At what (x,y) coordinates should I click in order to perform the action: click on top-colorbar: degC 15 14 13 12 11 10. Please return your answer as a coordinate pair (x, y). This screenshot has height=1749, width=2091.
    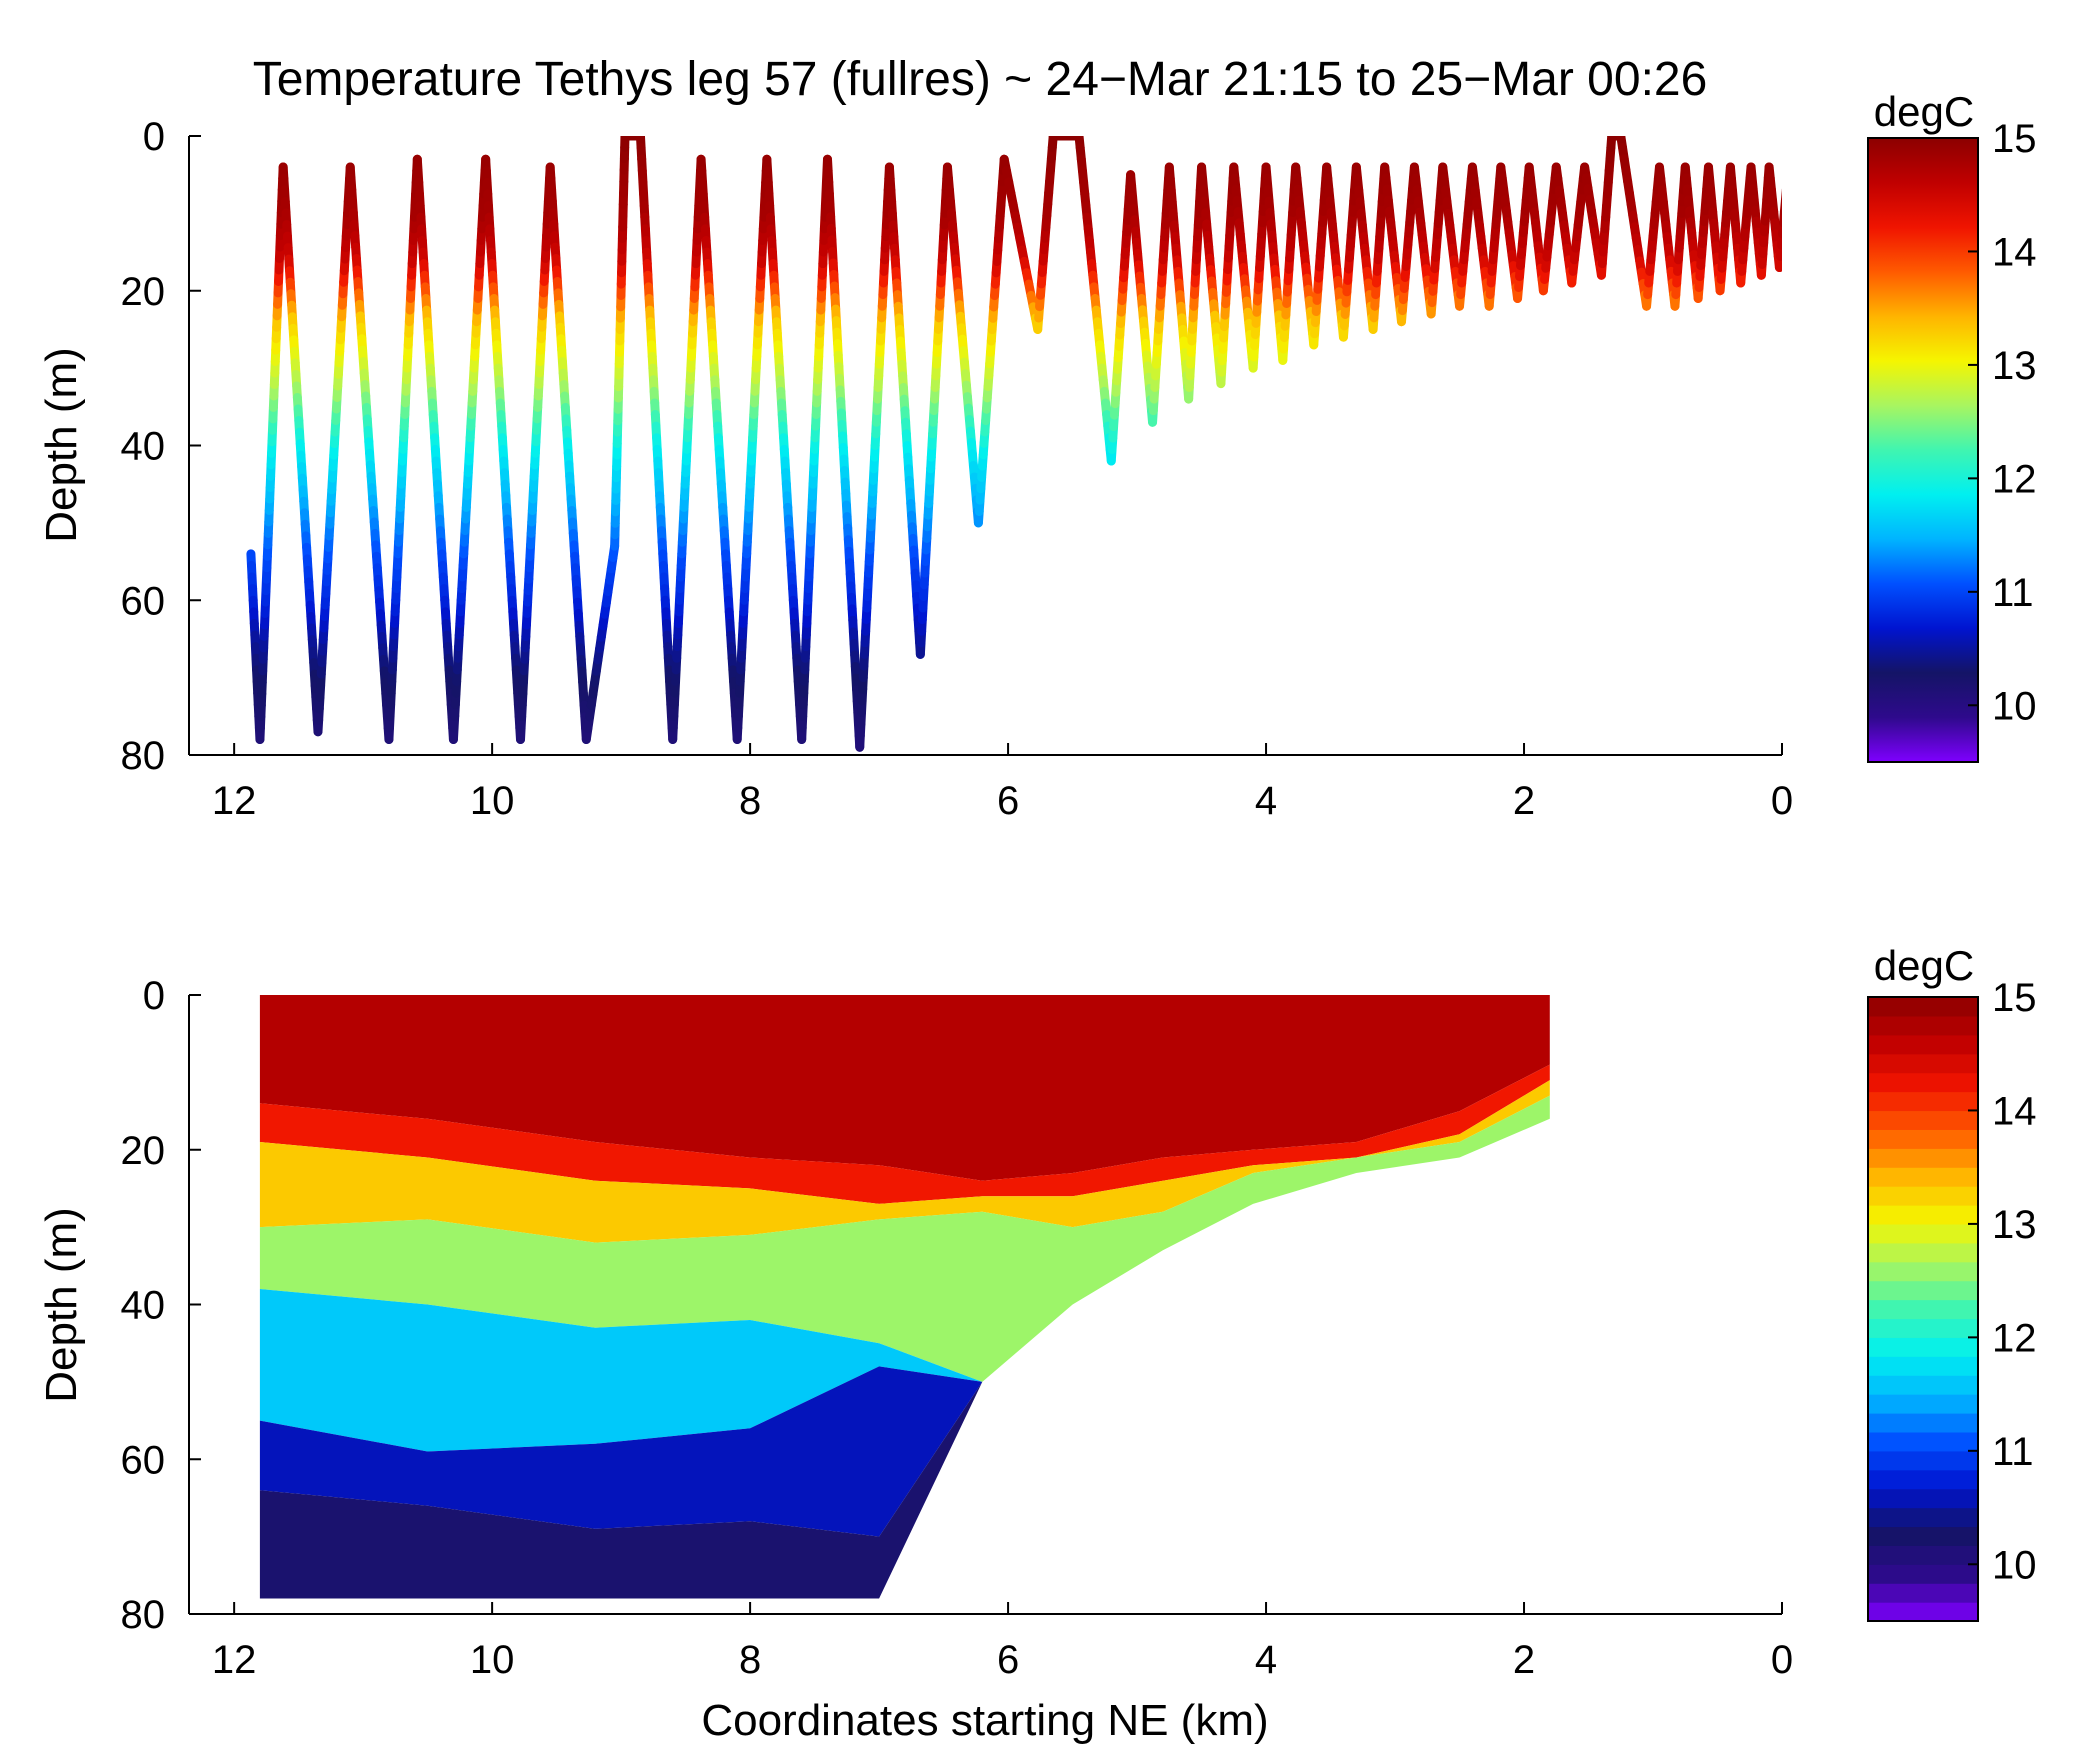
    Looking at the image, I should click on (1952, 425).